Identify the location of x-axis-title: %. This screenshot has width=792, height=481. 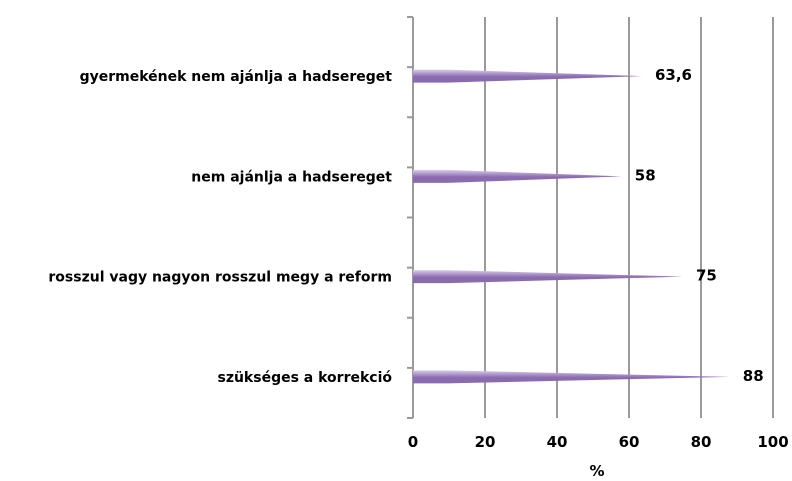
(596, 471).